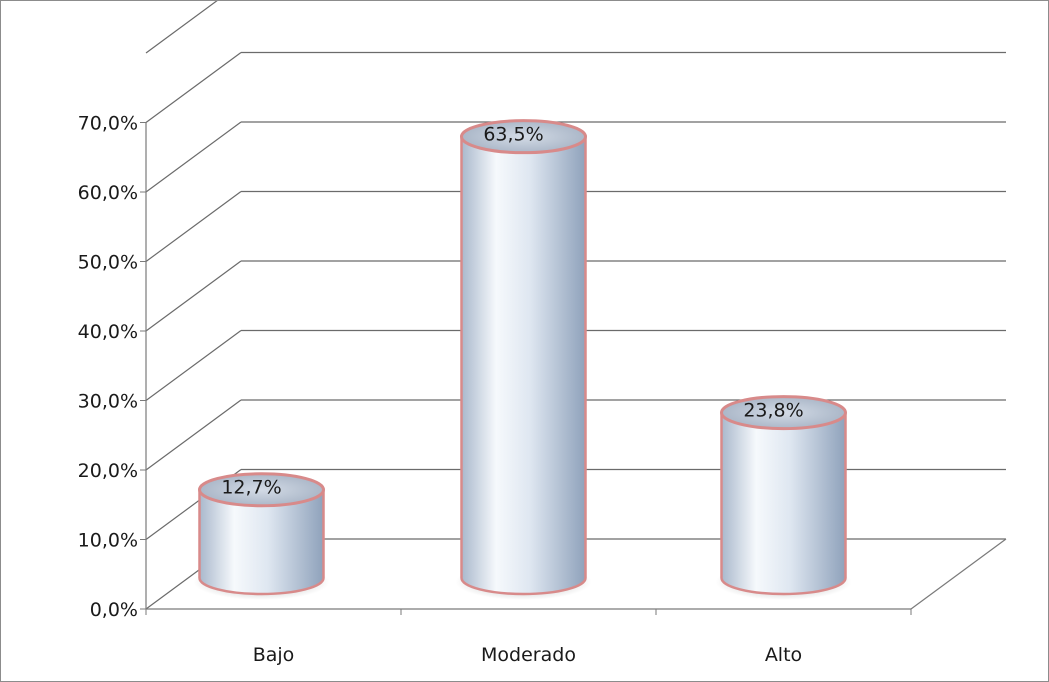  Describe the element at coordinates (108, 124) in the screenshot. I see `y-tick-label: 70,0%` at that location.